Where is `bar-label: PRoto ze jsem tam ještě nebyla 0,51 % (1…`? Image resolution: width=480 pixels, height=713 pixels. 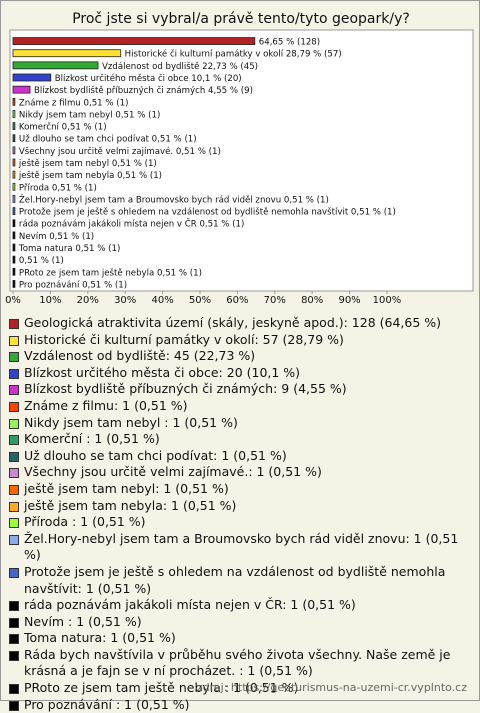 bar-label: PRoto ze jsem tam ještě nebyla 0,51 % (1… is located at coordinates (110, 272).